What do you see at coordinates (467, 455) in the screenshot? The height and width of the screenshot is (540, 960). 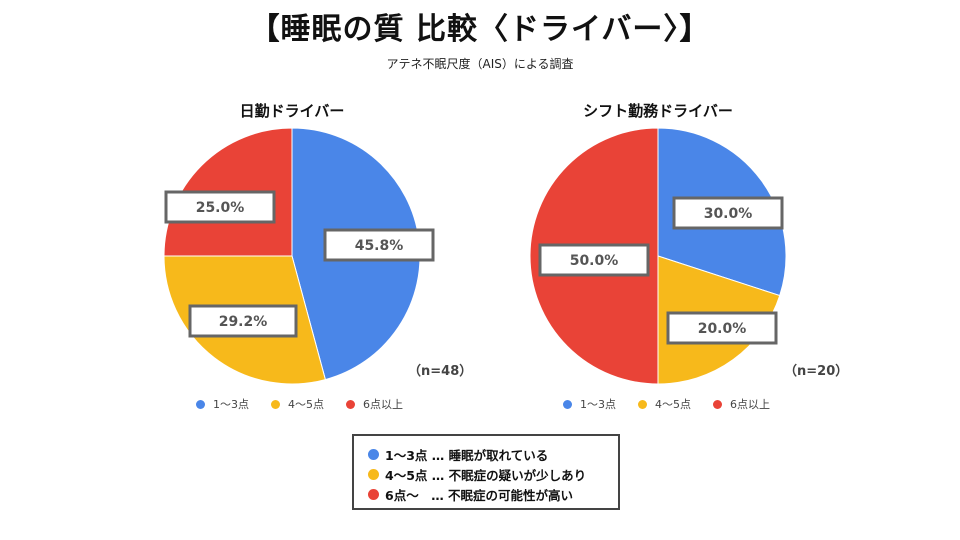 I see `note-text: 1～3点 … 睡眠が取れている` at bounding box center [467, 455].